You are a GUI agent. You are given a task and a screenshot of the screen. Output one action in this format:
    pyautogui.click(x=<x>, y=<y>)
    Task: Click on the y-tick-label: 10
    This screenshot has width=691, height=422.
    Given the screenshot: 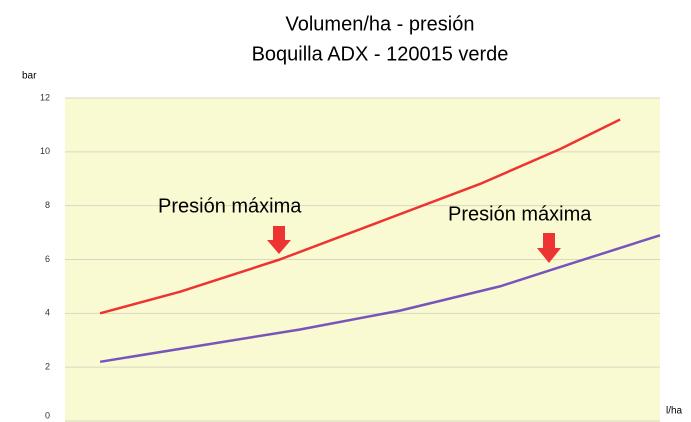 What is the action you would take?
    pyautogui.click(x=45, y=151)
    